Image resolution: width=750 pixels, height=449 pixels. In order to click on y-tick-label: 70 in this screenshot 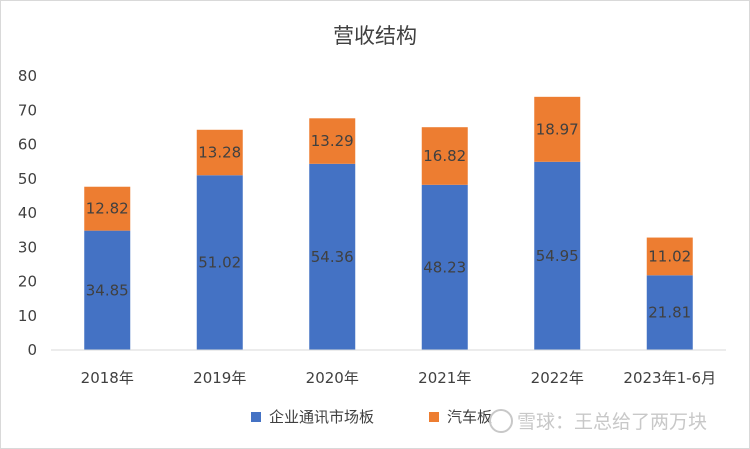, I will do `click(27, 110)`.